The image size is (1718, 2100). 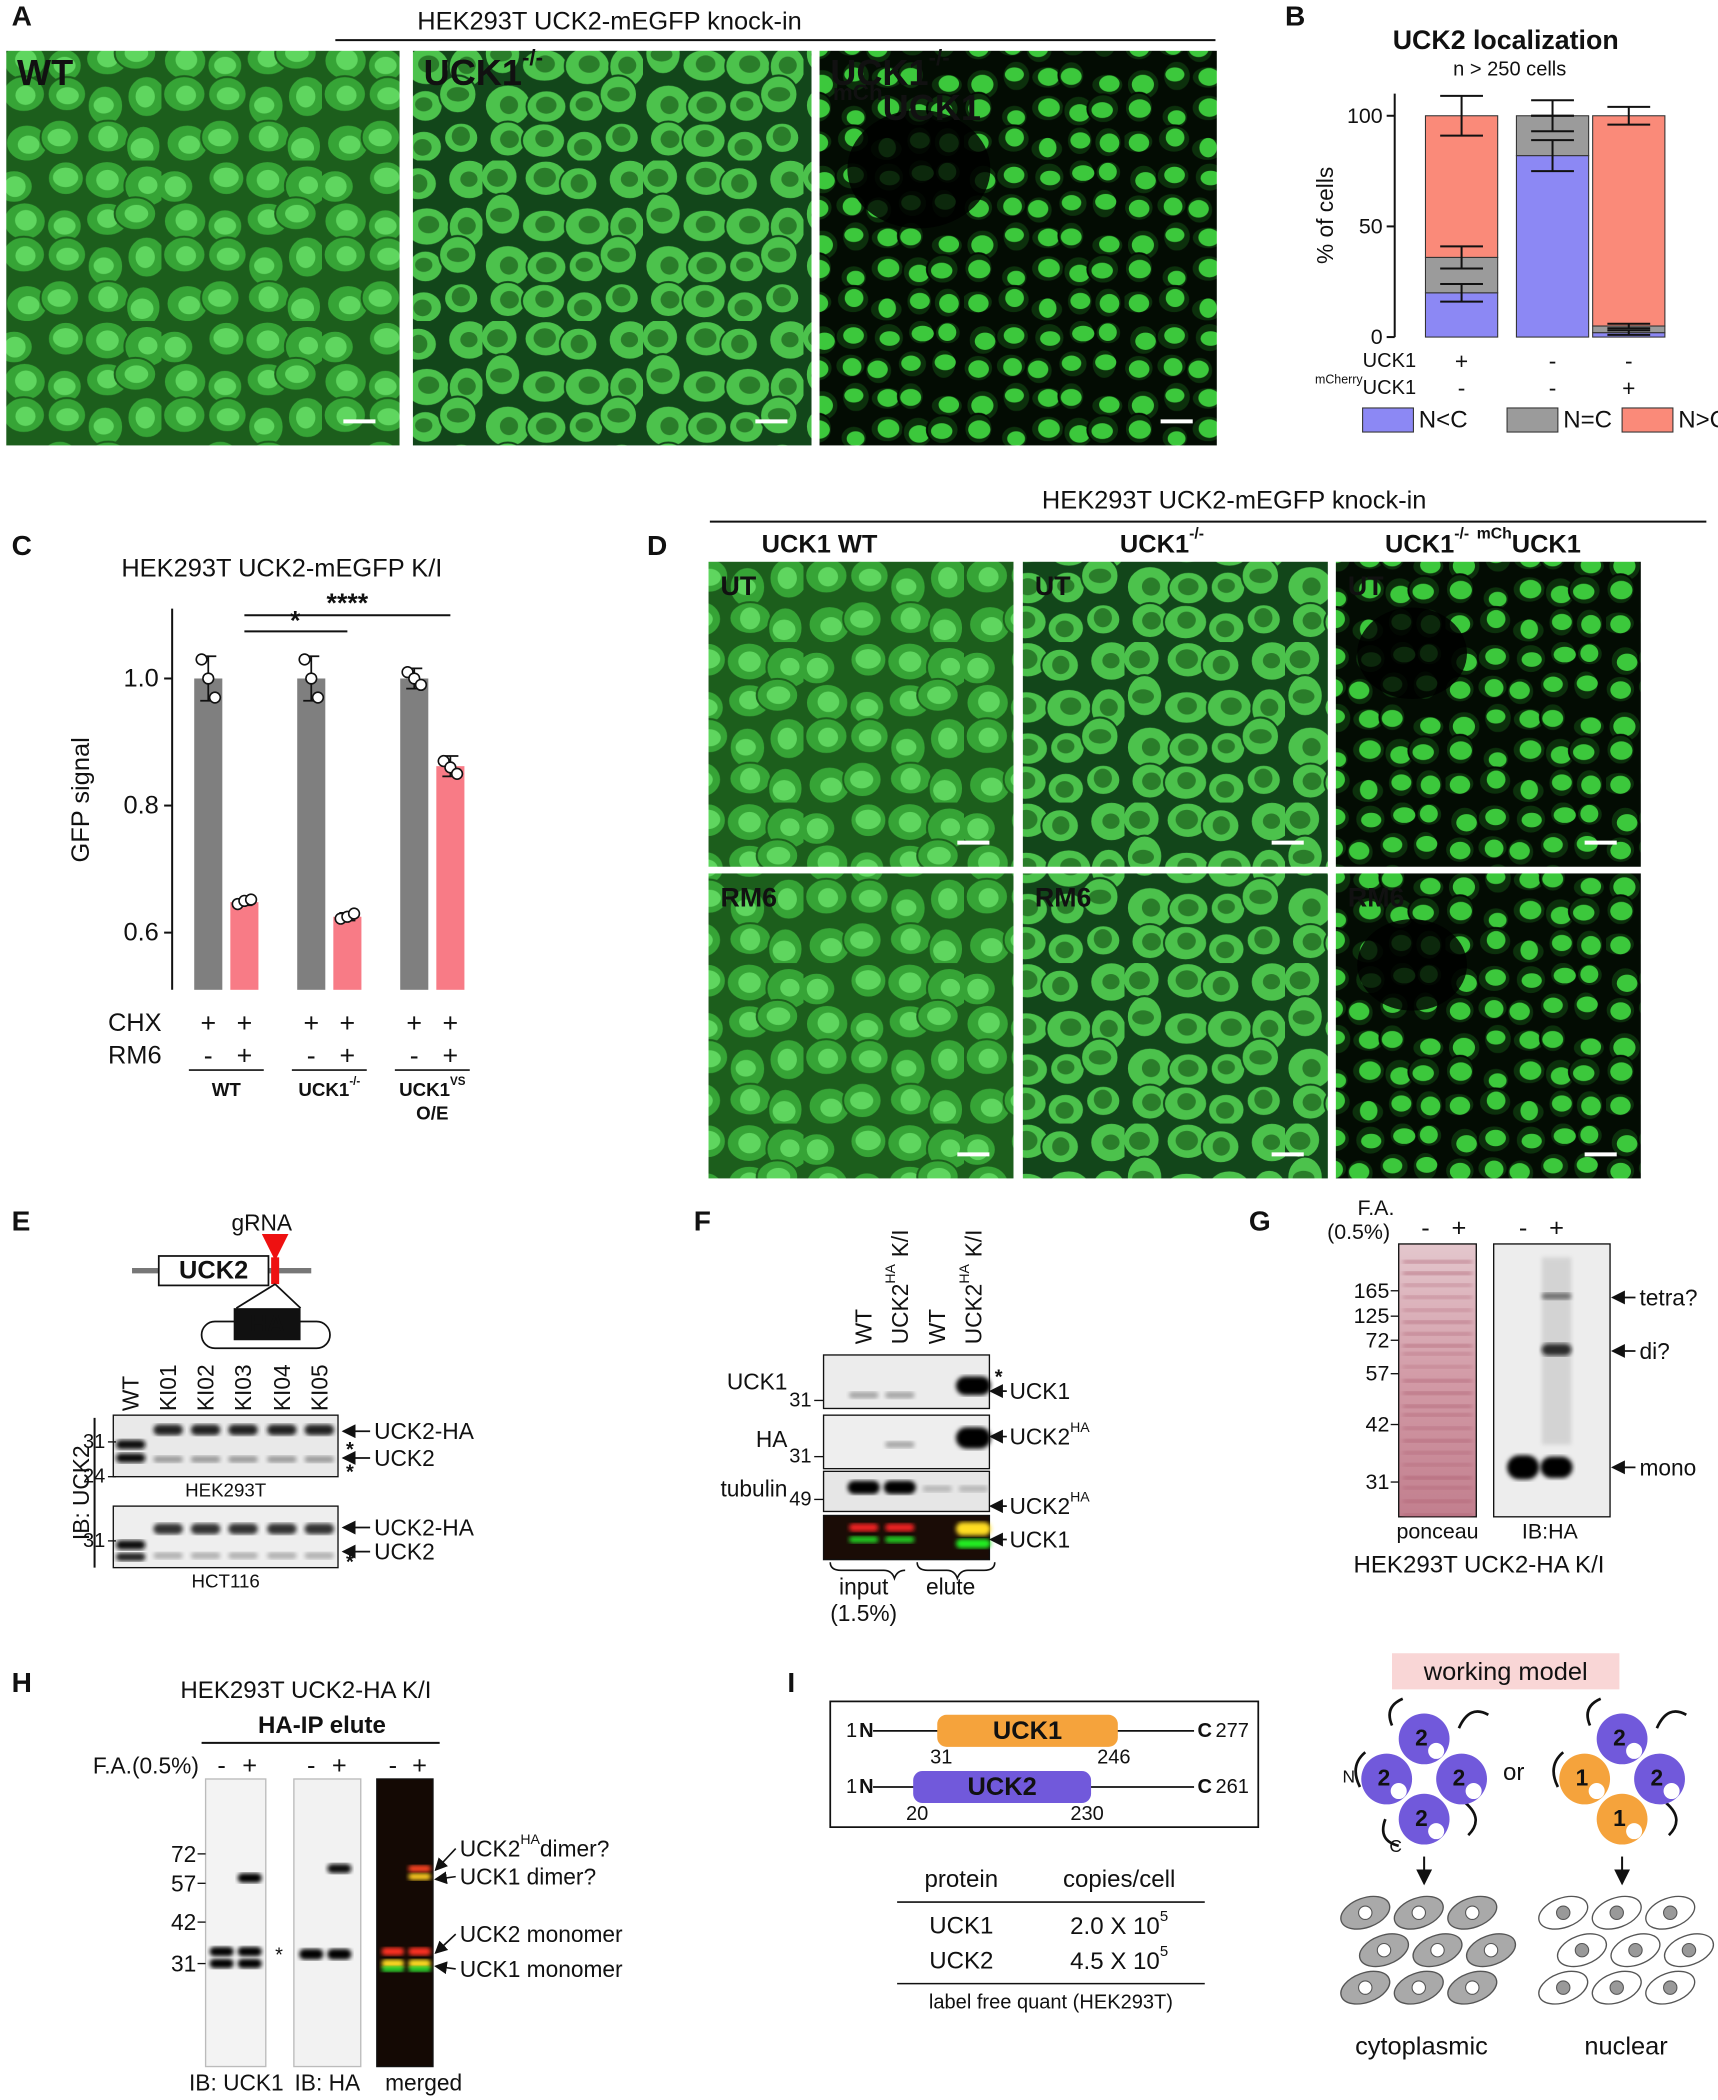 What do you see at coordinates (1205, 1731) in the screenshot?
I see `terminus-label: C` at bounding box center [1205, 1731].